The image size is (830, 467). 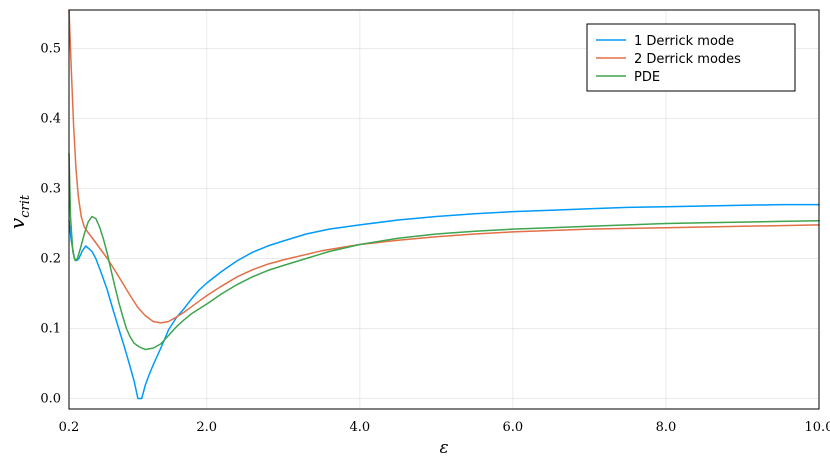 I want to click on y-axis-label: vcrit, so click(x=19, y=211).